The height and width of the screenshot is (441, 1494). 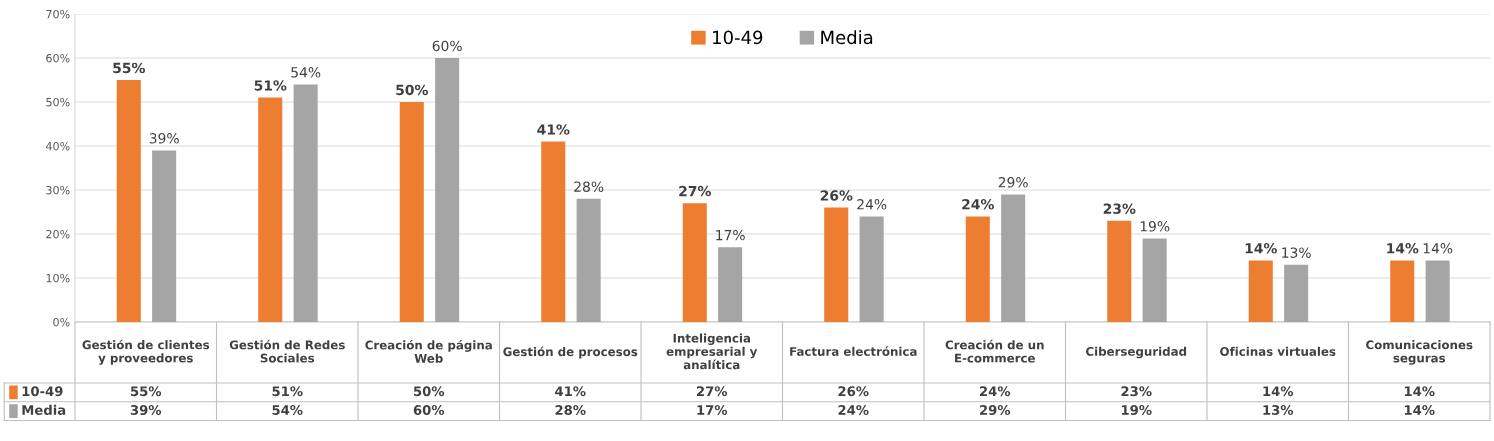 What do you see at coordinates (306, 72) in the screenshot?
I see `text: 54%` at bounding box center [306, 72].